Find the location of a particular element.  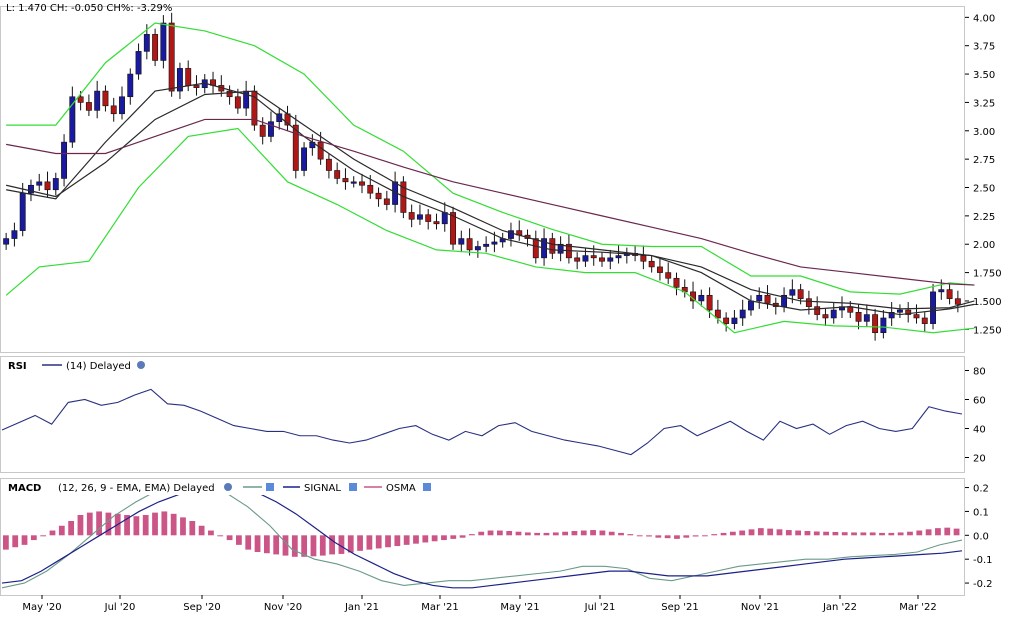

x-axis-tick: Jan '22 is located at coordinates (839, 607).